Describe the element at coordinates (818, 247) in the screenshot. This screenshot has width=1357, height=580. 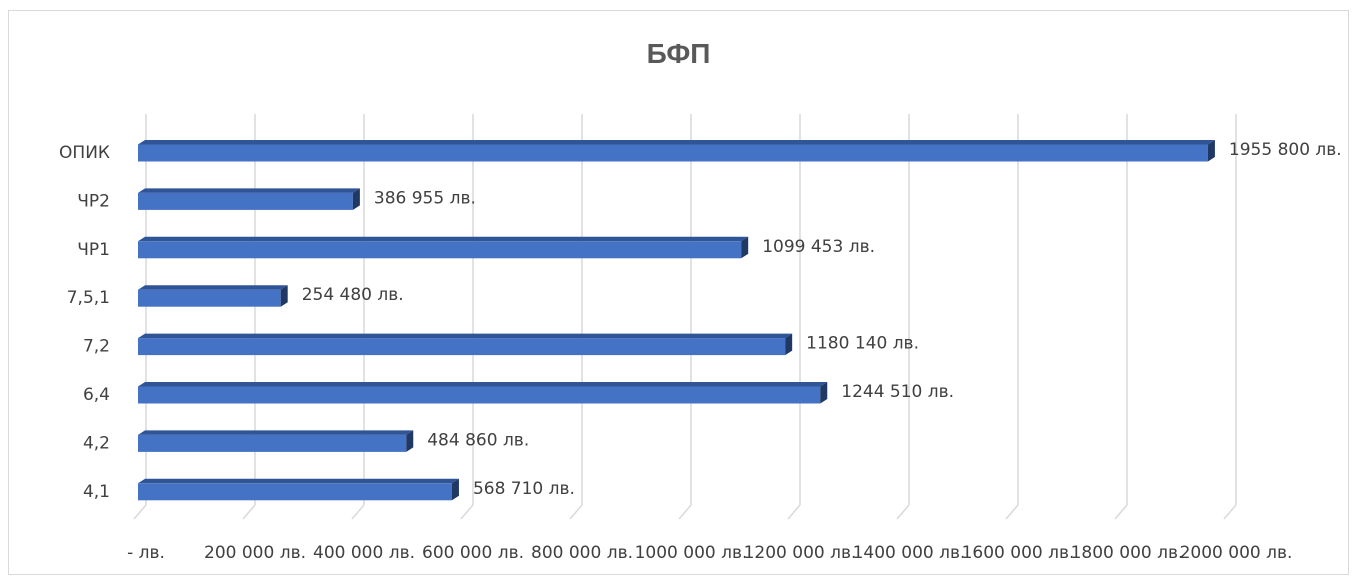
I see `data-label: 1099 453 лв.` at that location.